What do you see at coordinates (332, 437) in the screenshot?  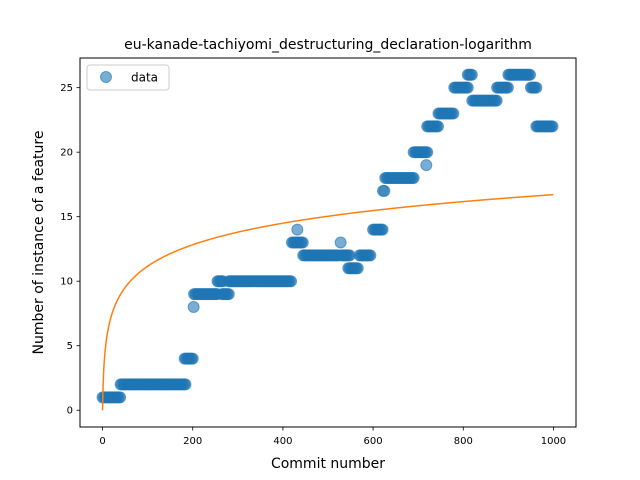 I see `x-axis: 0 200 400 600 800 1000` at bounding box center [332, 437].